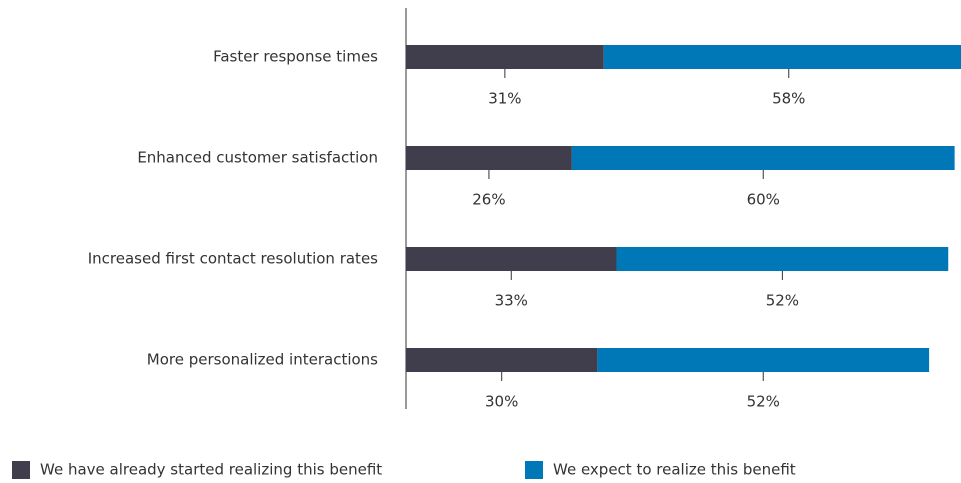 The image size is (961, 483). What do you see at coordinates (763, 200) in the screenshot?
I see `value-label: 60%` at bounding box center [763, 200].